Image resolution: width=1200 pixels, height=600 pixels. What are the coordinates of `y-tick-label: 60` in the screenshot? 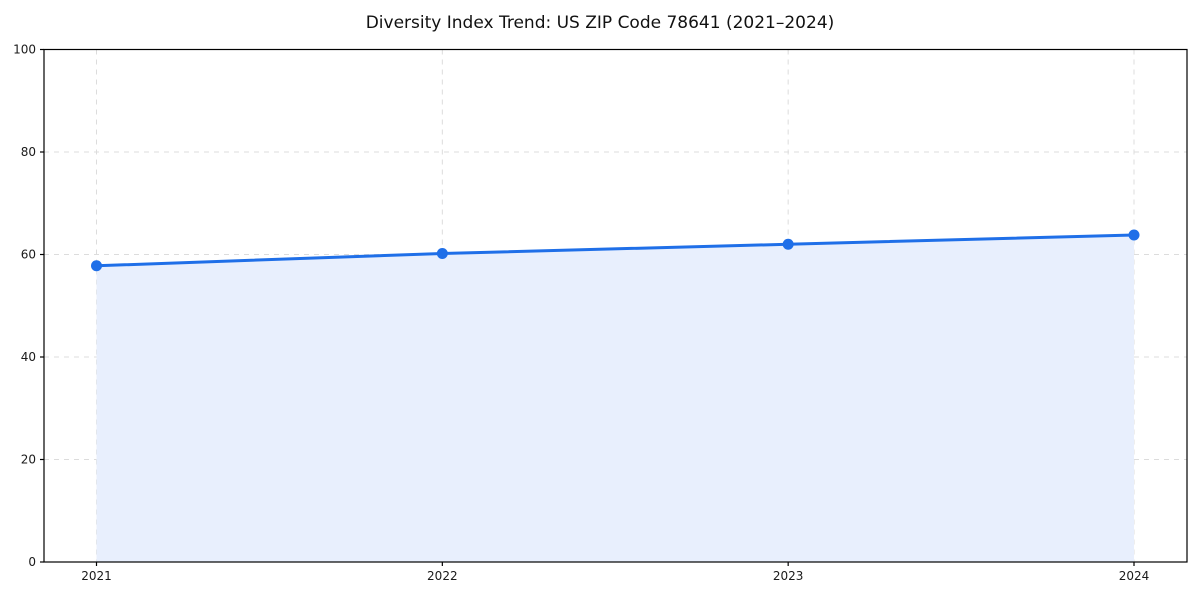 It's located at (28, 255).